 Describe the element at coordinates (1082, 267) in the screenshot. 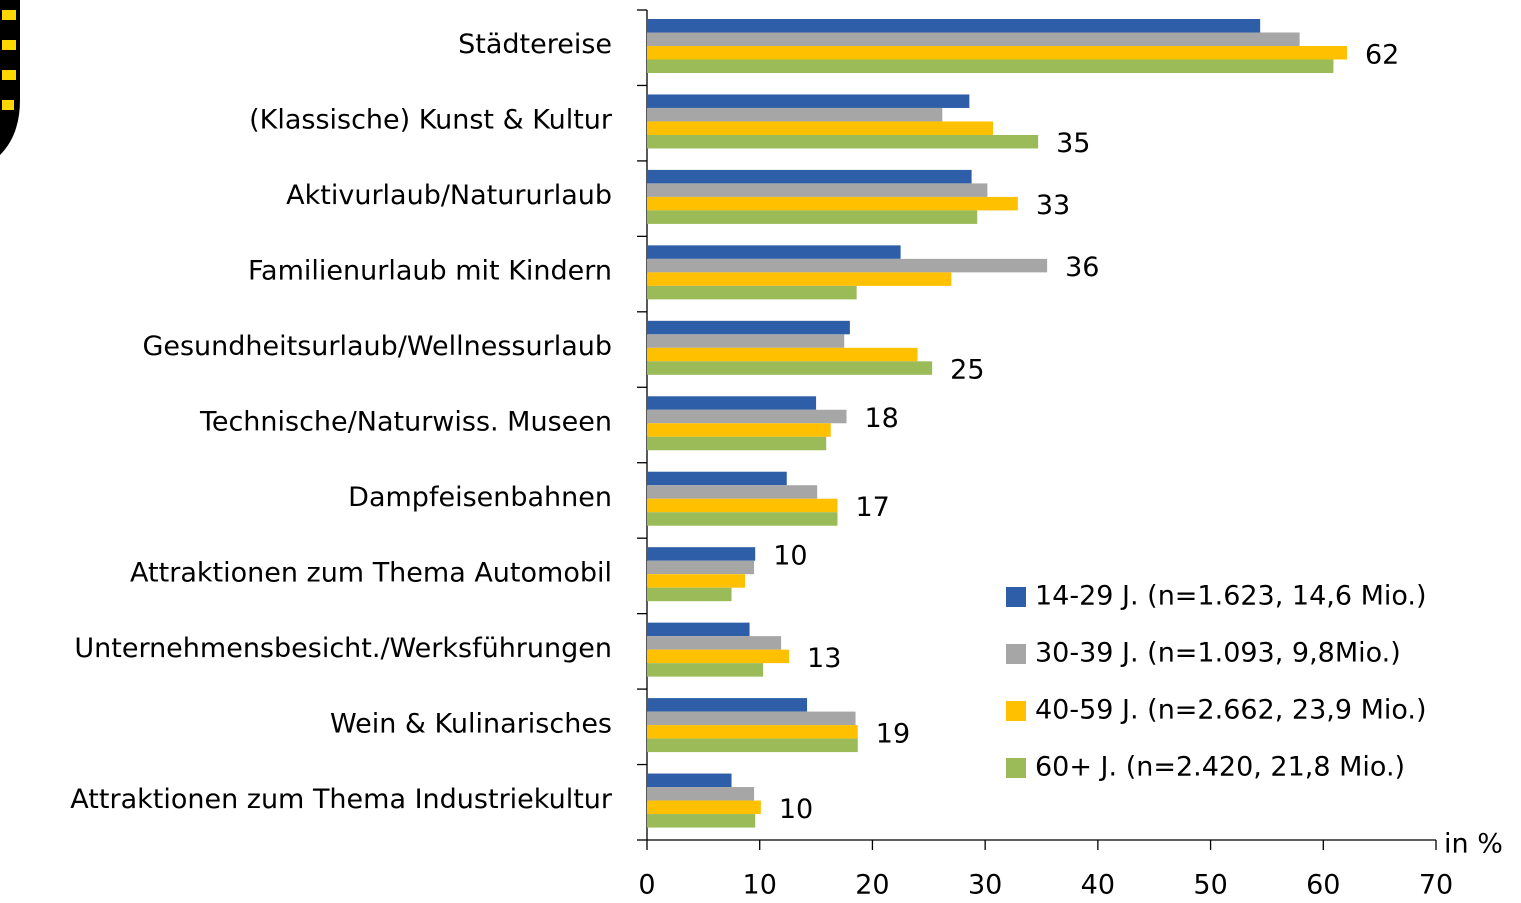

I see `data-label: 36` at that location.